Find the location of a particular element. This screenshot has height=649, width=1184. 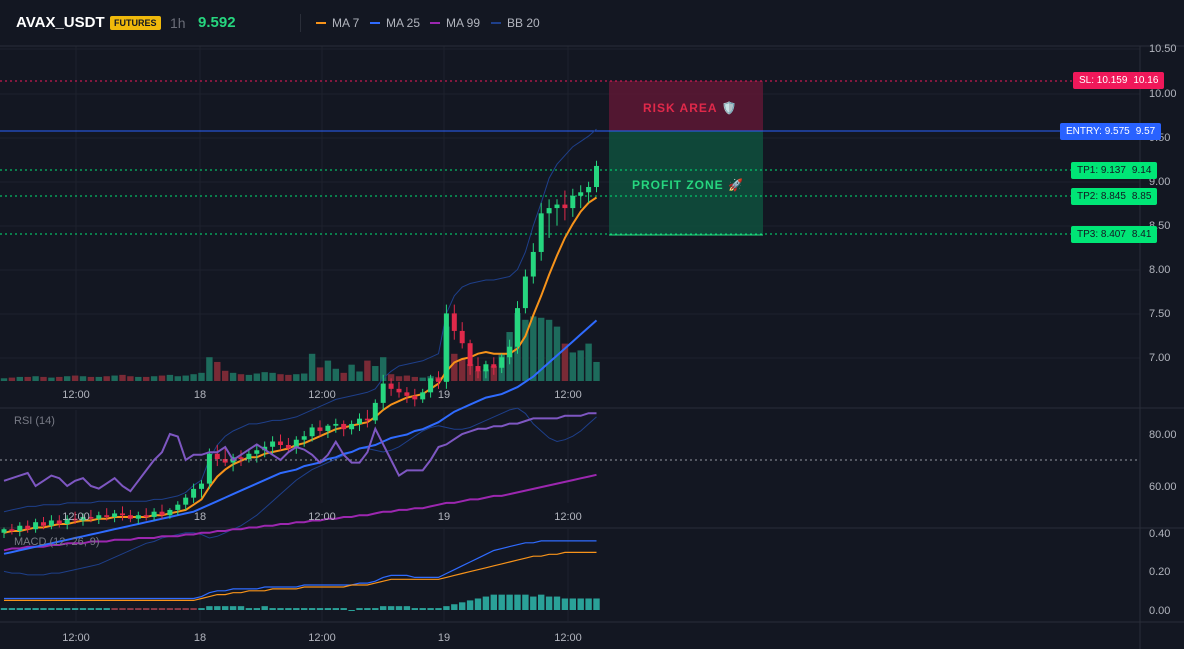

legend-ma25: MA 25 is located at coordinates (395, 23).